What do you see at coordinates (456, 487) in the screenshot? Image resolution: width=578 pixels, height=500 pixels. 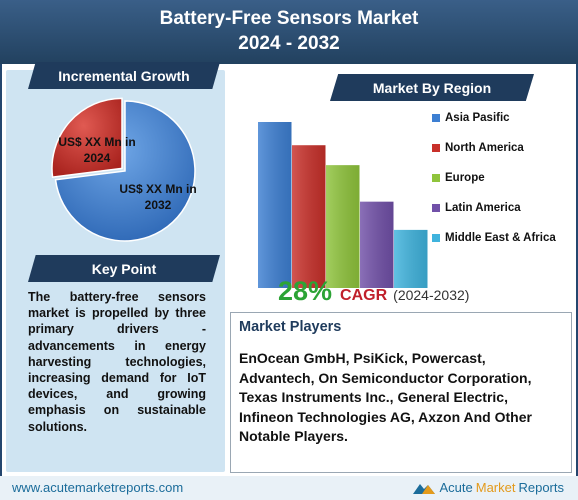 I see `brand-word-acute: Acute` at bounding box center [456, 487].